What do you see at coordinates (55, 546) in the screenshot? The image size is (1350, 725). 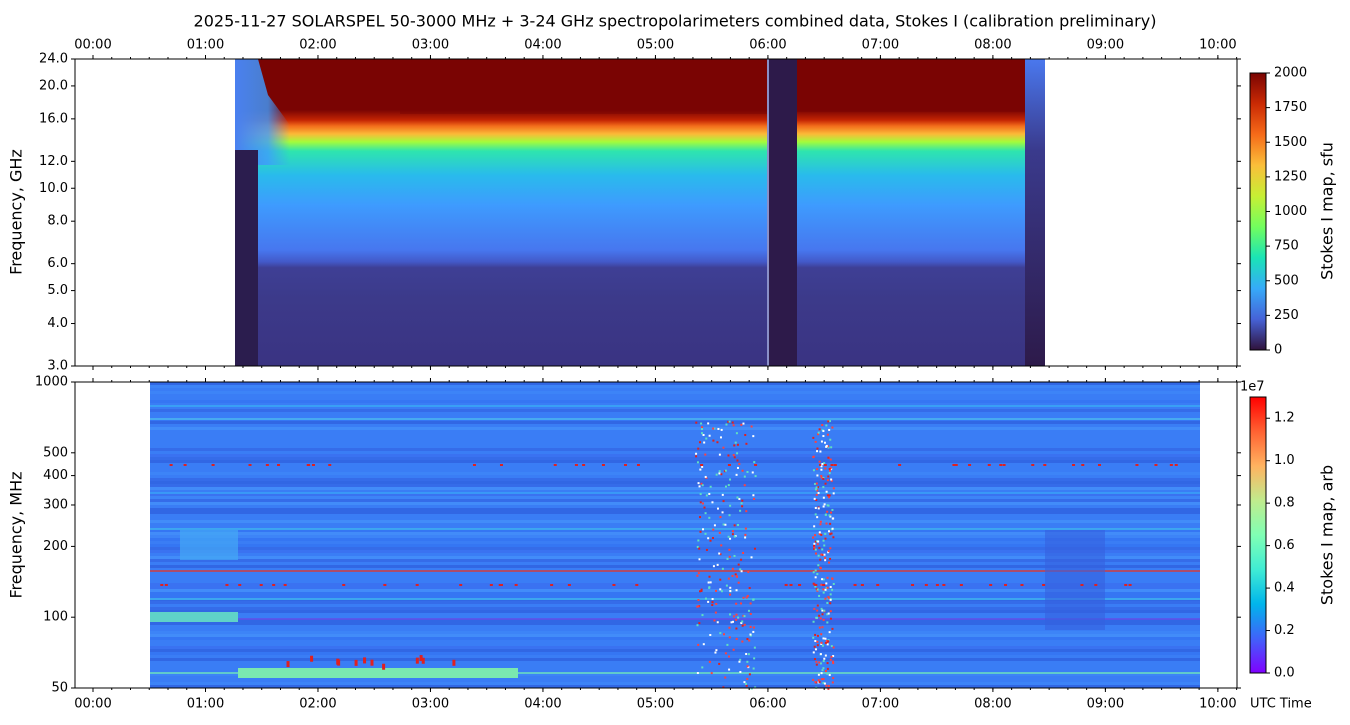 I see `y-tick-label: 200` at bounding box center [55, 546].